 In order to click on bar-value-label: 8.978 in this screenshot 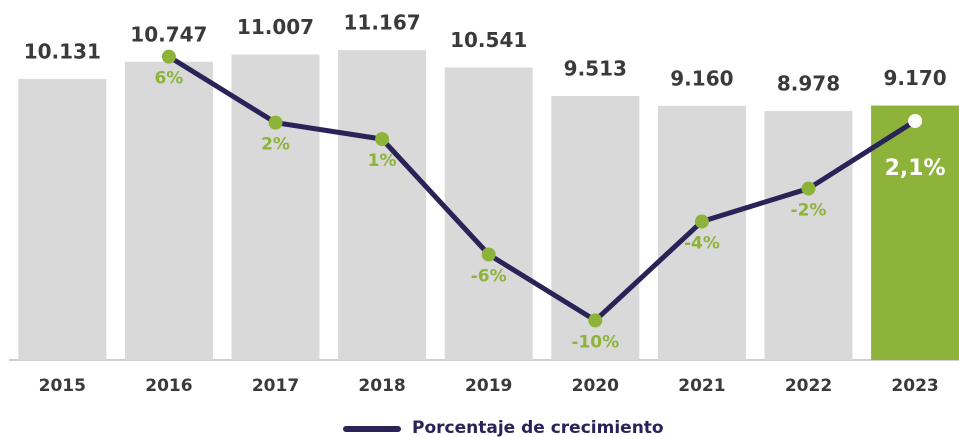, I will do `click(808, 83)`.